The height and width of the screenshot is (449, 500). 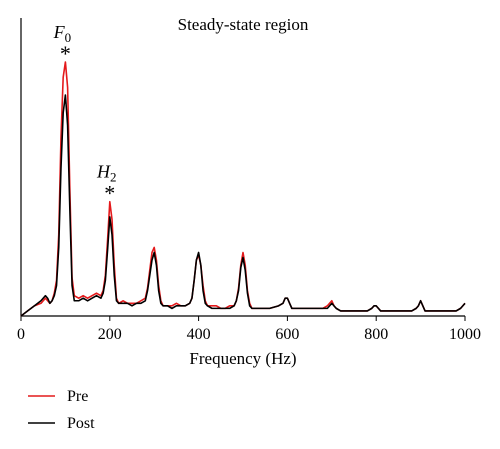 What do you see at coordinates (85, 114) in the screenshot?
I see `peak-annotations: *F0*H2` at bounding box center [85, 114].